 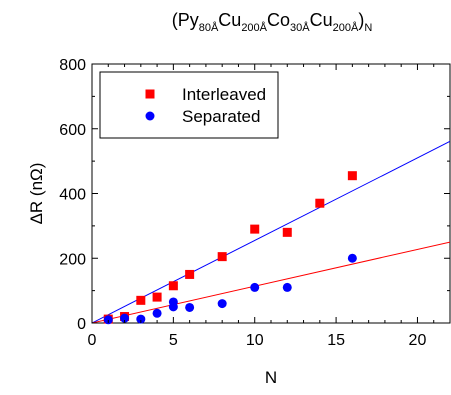 I want to click on title-segment-8: ), so click(x=361, y=20).